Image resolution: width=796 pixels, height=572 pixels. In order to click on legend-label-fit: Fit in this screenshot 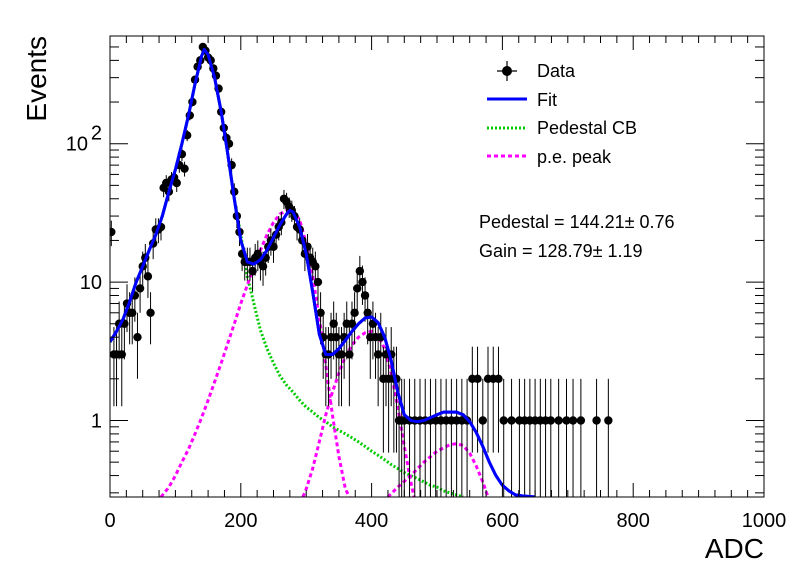, I will do `click(547, 100)`.